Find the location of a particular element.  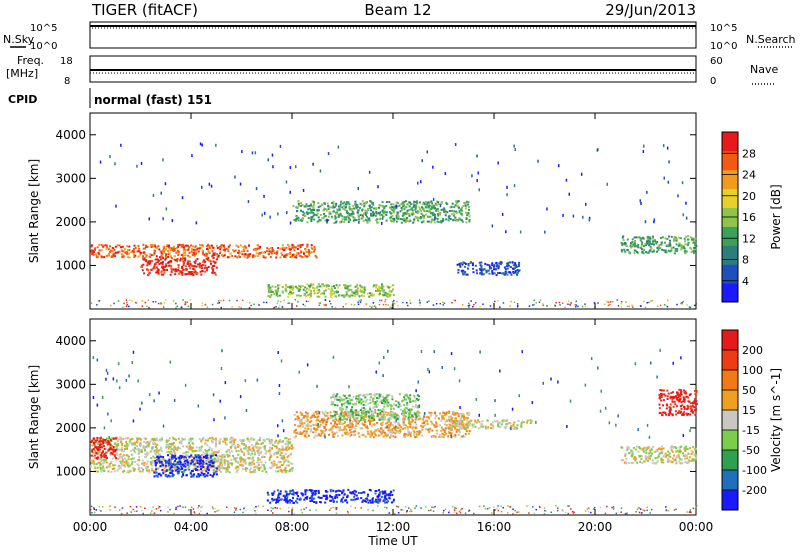

colorbar-tick-label: 16 is located at coordinates (749, 217).